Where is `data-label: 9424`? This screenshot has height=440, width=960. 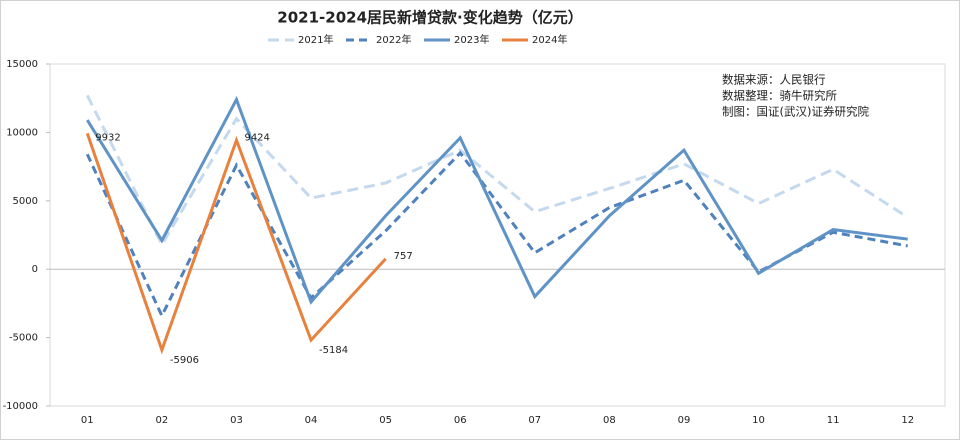 data-label: 9424 is located at coordinates (256, 137).